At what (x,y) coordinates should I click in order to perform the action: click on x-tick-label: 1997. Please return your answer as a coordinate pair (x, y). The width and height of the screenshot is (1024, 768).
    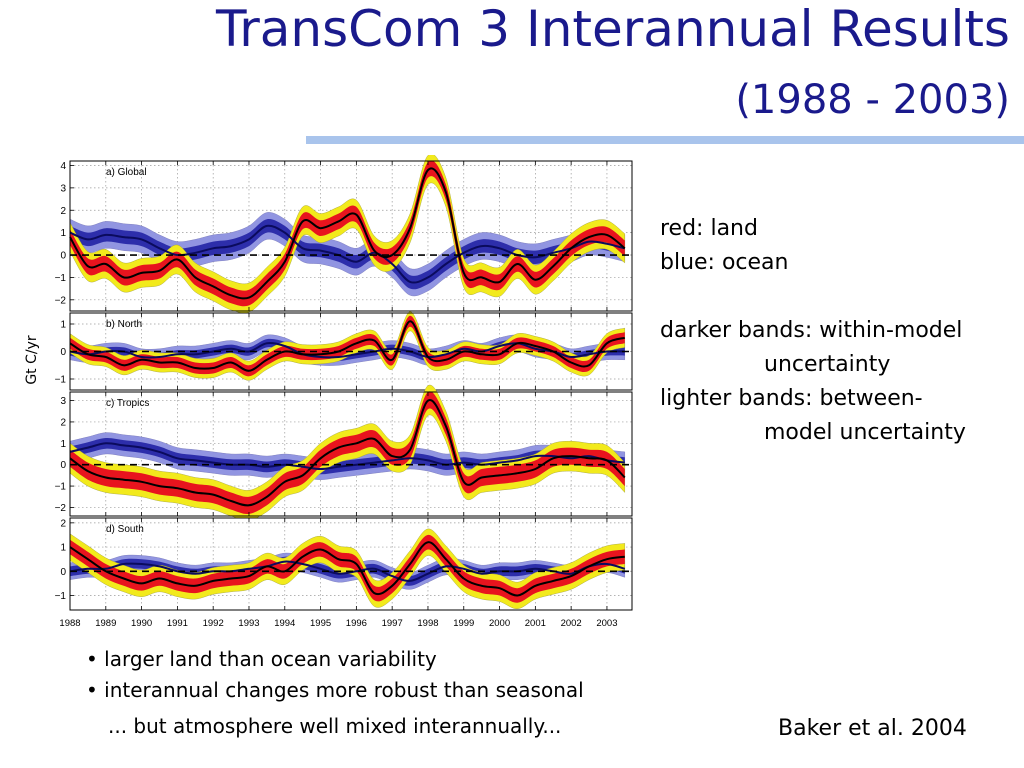
    Looking at the image, I should click on (392, 623).